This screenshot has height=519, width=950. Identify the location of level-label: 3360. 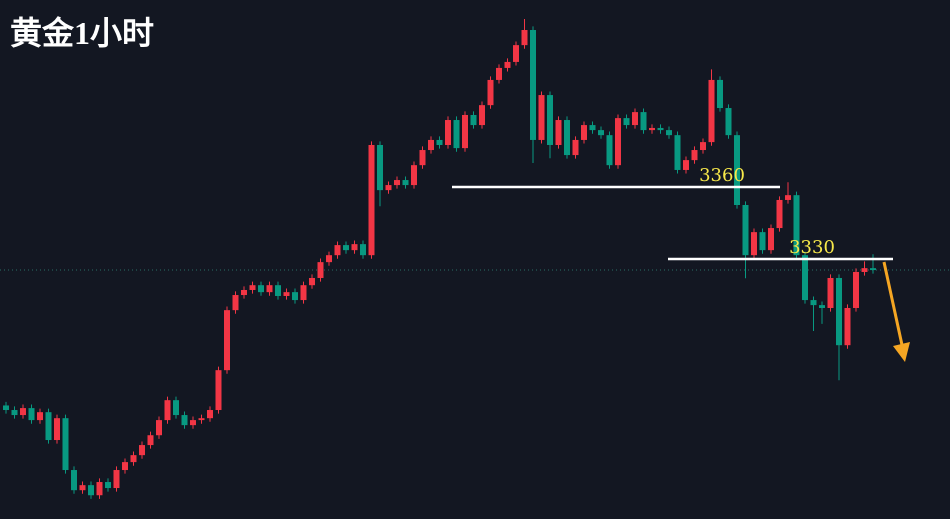
(722, 175).